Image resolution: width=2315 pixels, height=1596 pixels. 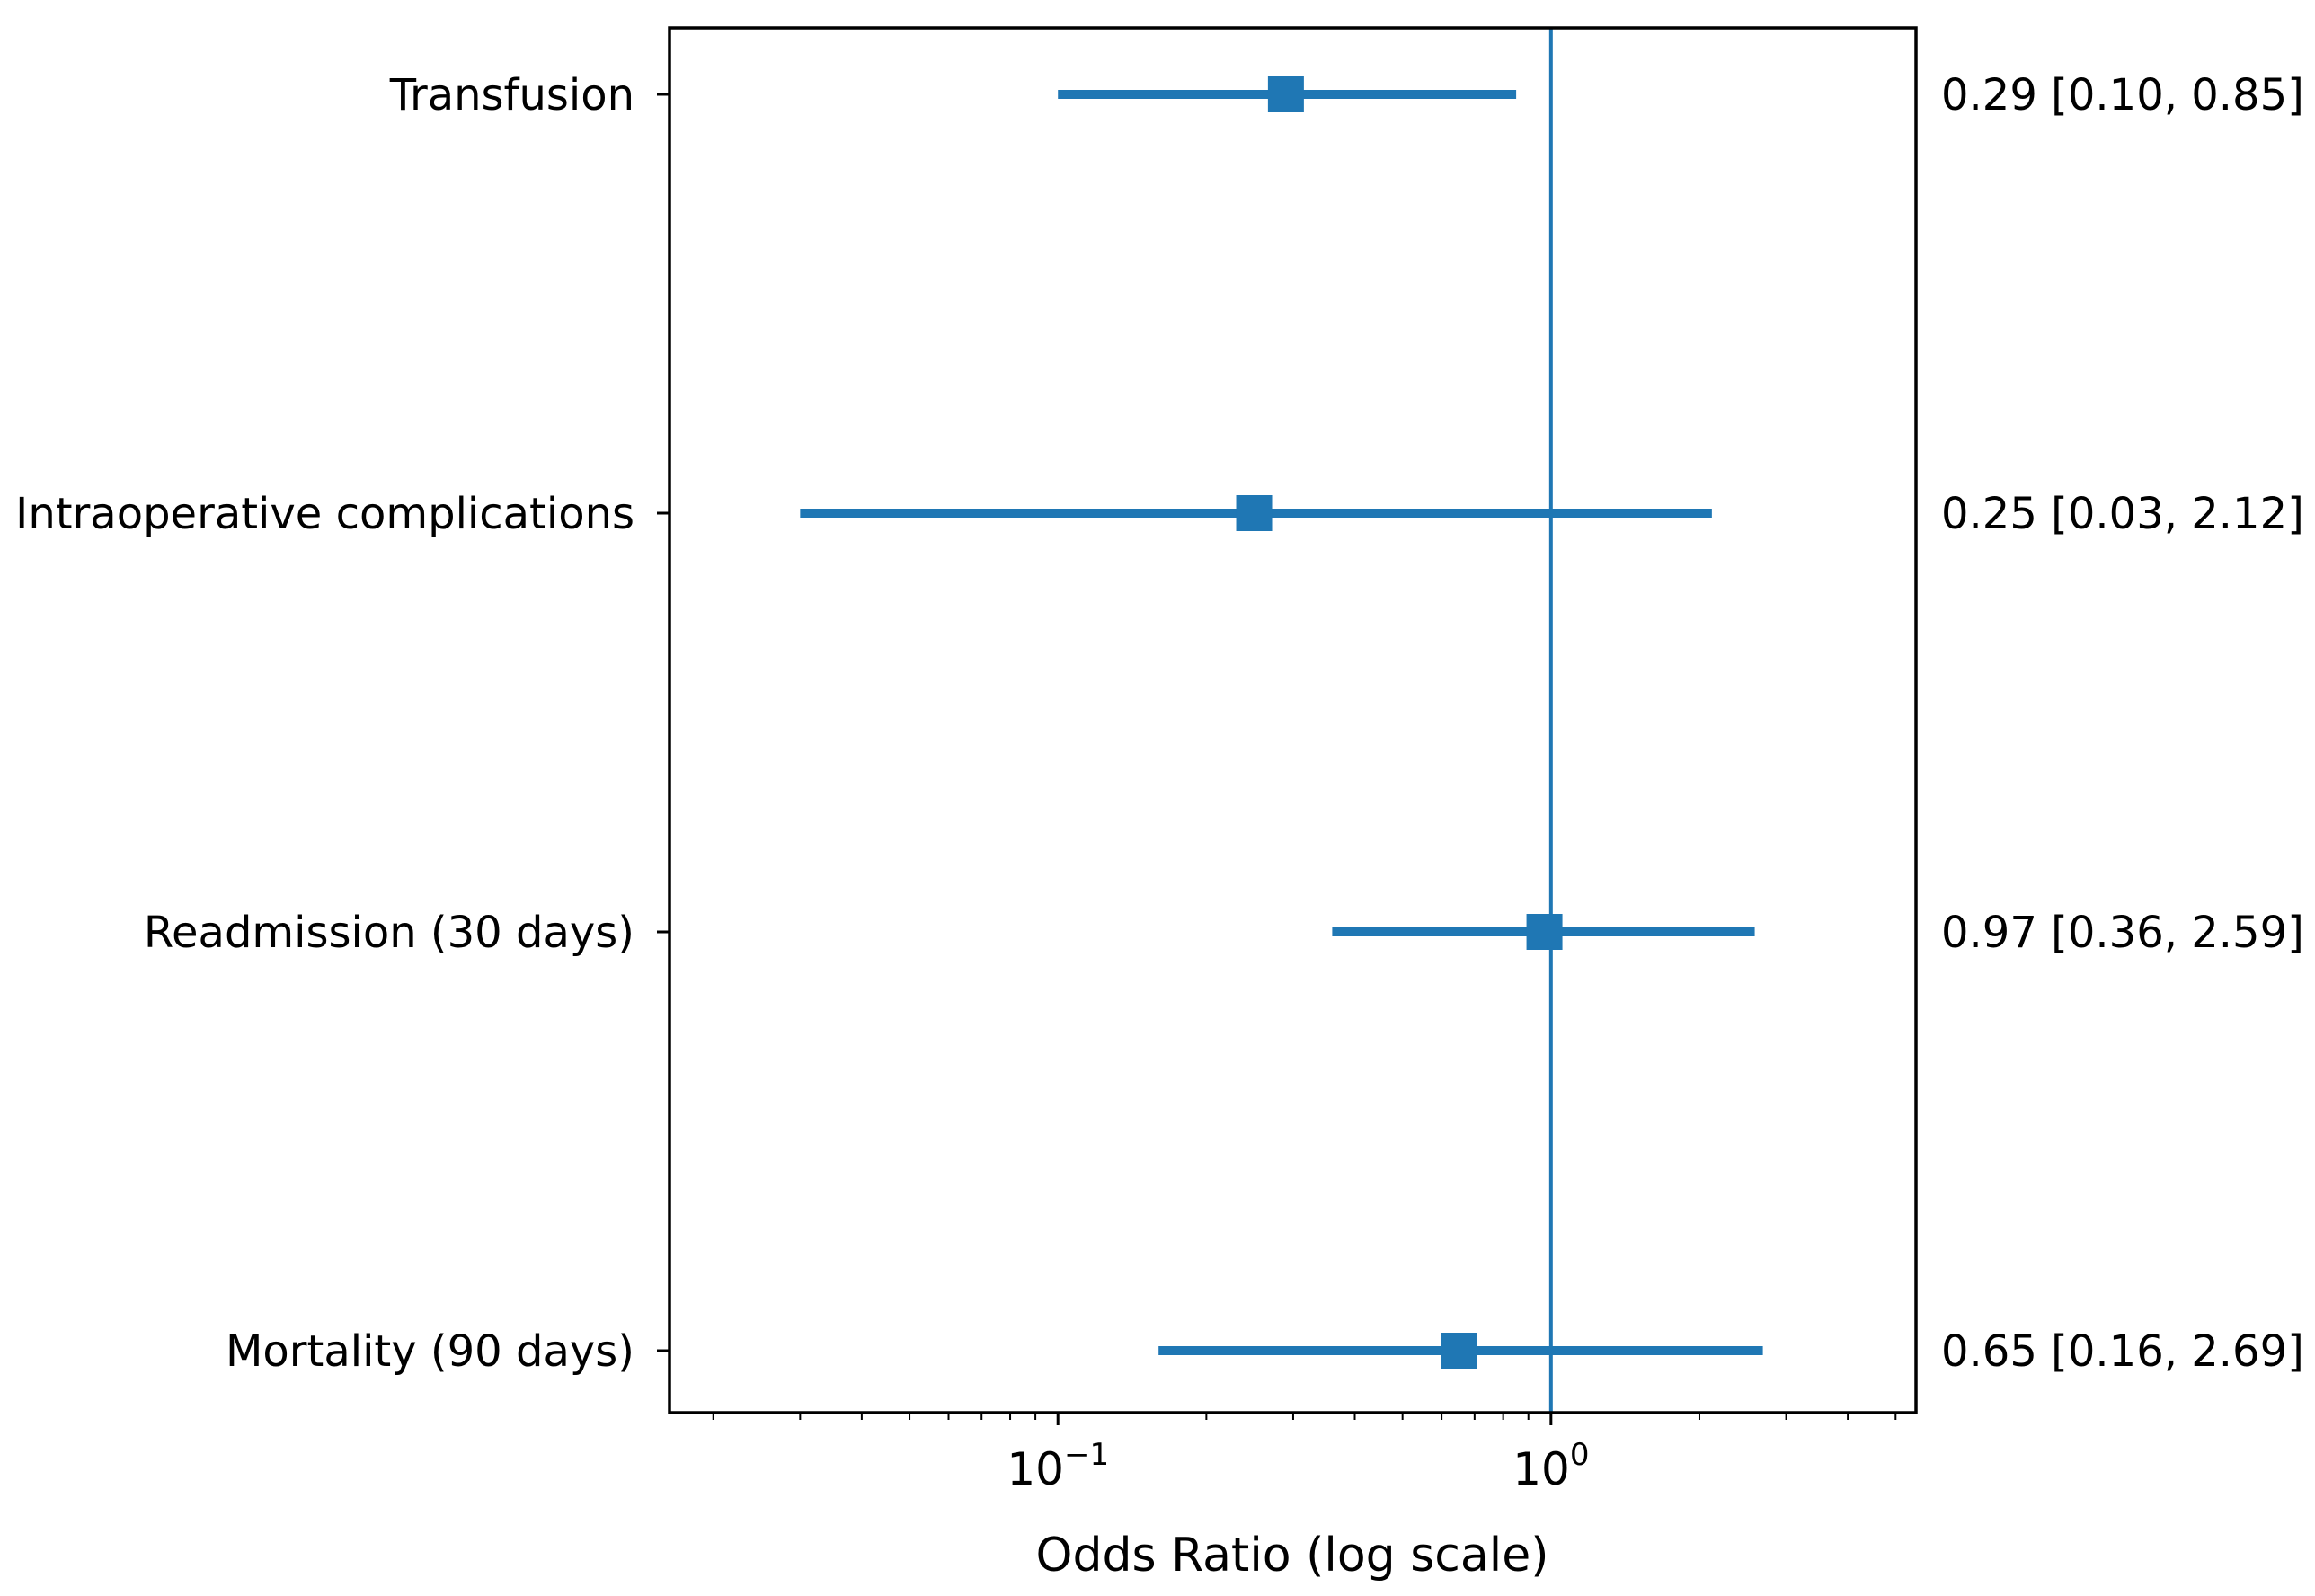 What do you see at coordinates (2122, 514) in the screenshot?
I see `row-annotation: 0.25 [0.03, 2.12]` at bounding box center [2122, 514].